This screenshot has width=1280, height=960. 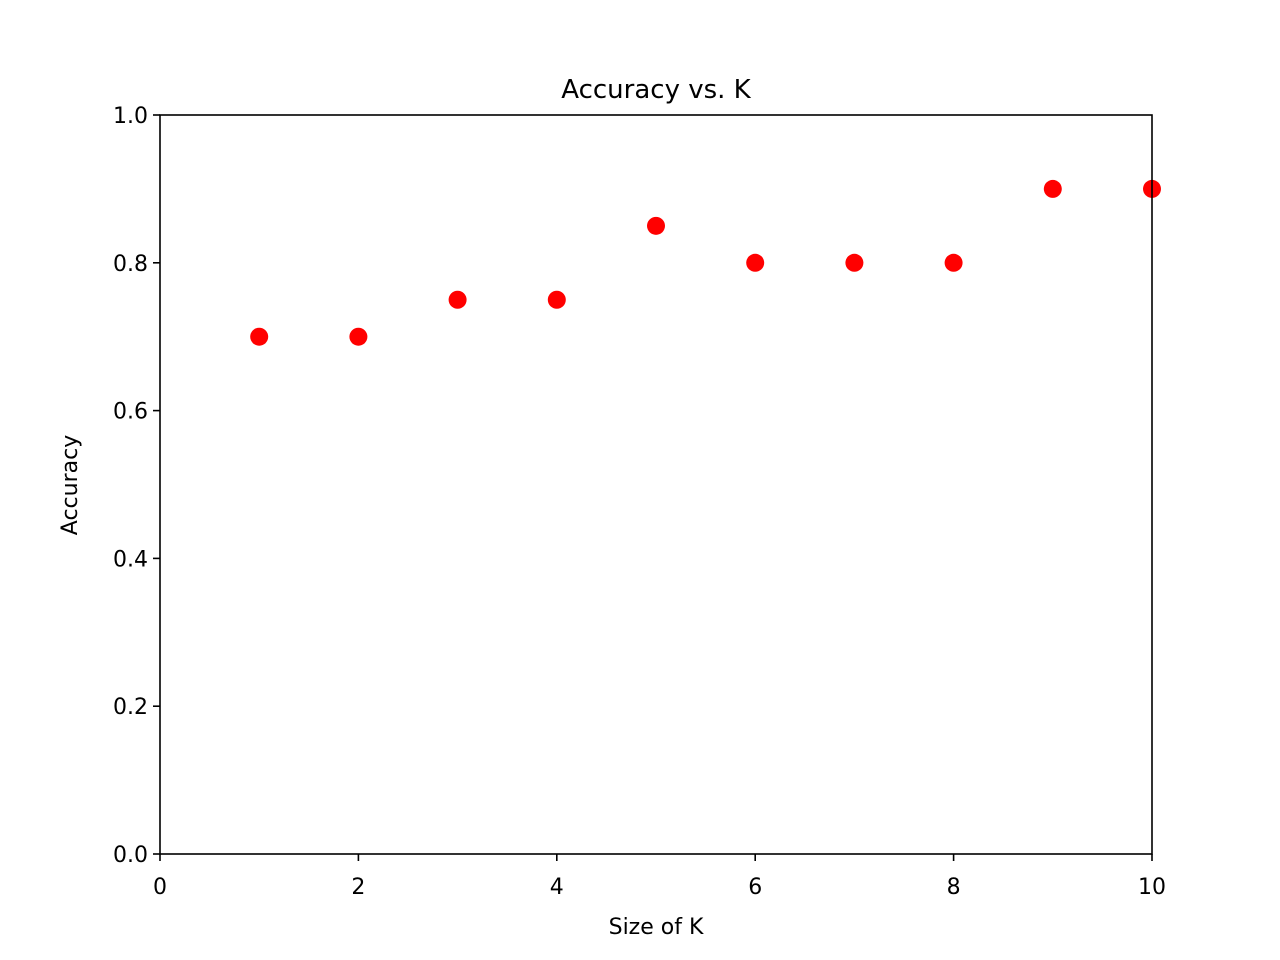 I want to click on y-axis-ticks: 0.0 0.2 0.4 0.6 0.8 1.0, so click(x=136, y=486).